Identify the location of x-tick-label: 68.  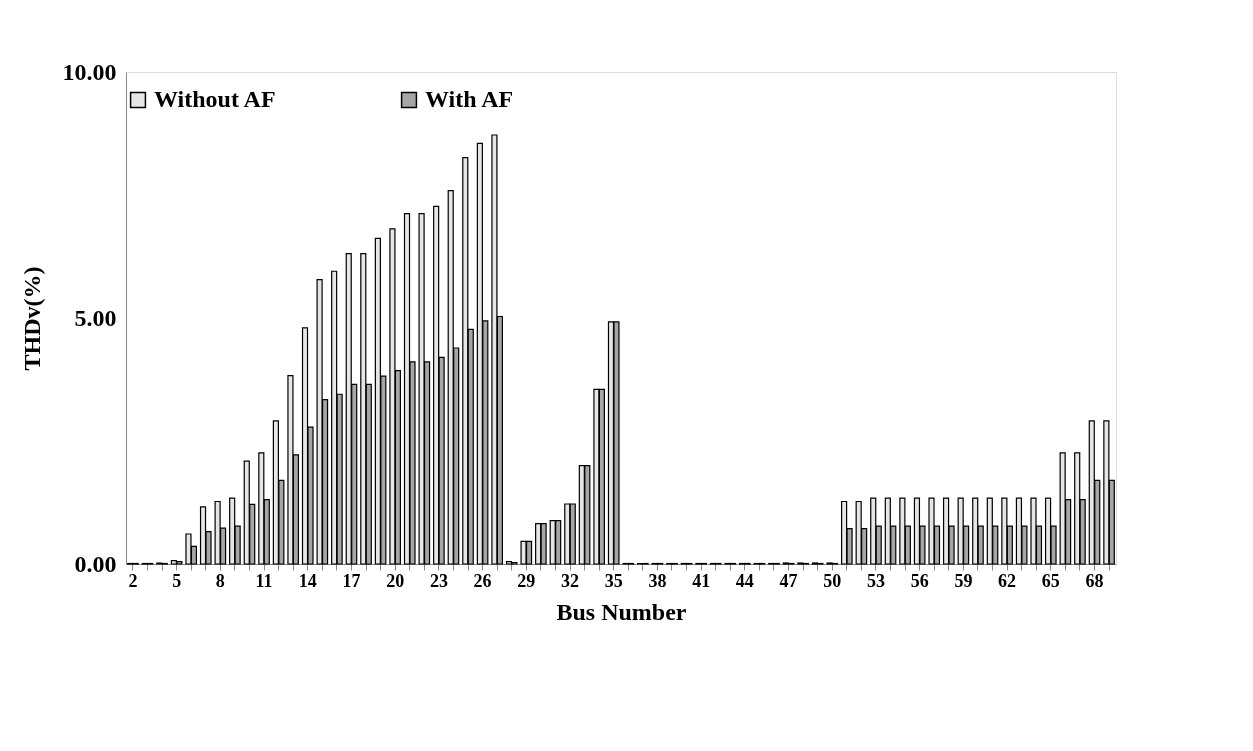
(1094, 580).